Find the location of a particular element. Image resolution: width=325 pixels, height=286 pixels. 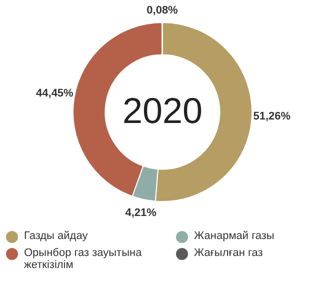

legend-label: Газды айдау is located at coordinates (56, 236).